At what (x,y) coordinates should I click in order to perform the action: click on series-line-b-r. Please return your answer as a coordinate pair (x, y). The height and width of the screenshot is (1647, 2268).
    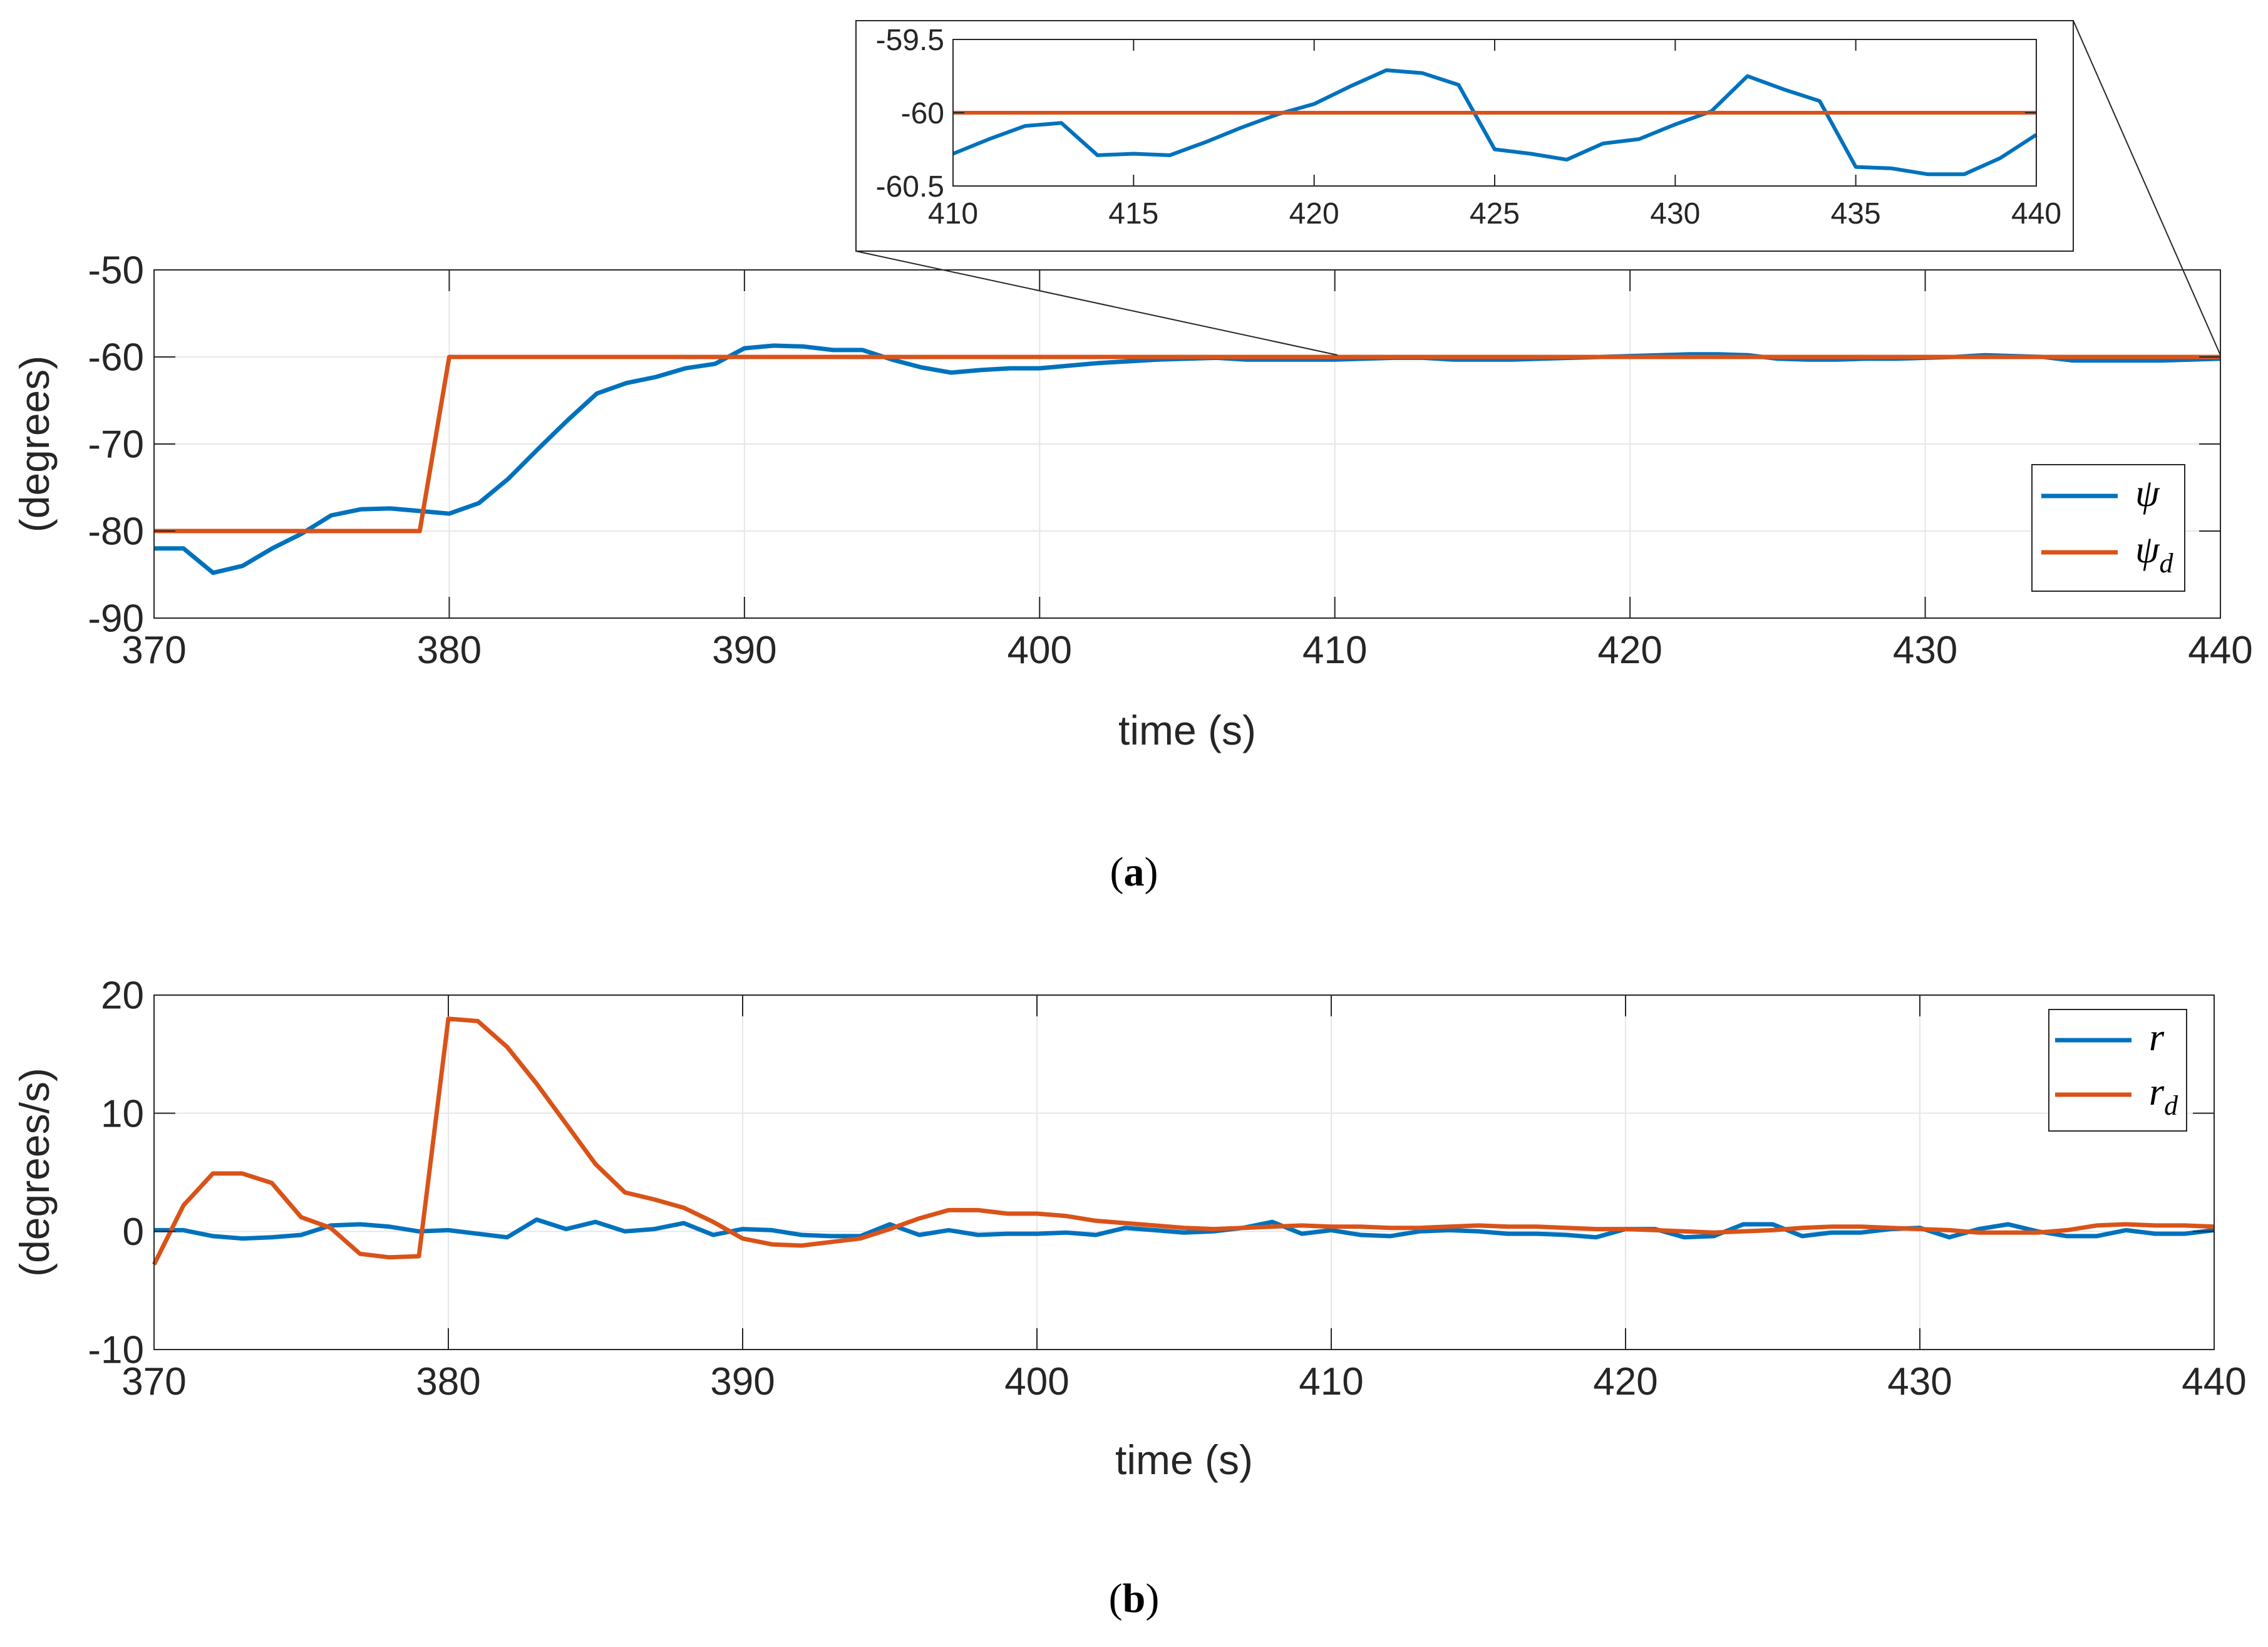
    Looking at the image, I should click on (1184, 1229).